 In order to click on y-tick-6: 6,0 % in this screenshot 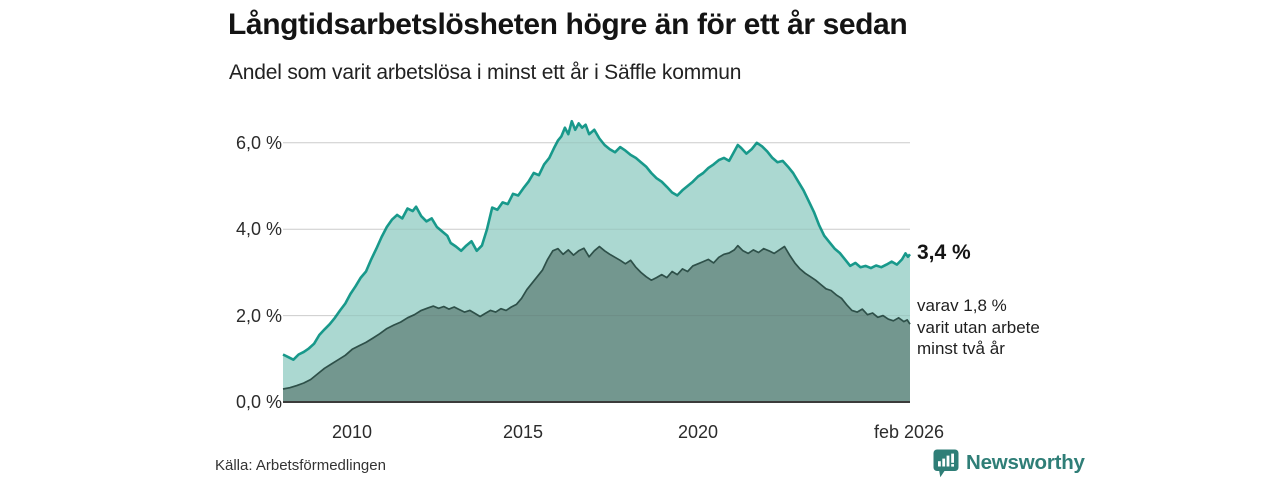, I will do `click(258, 142)`.